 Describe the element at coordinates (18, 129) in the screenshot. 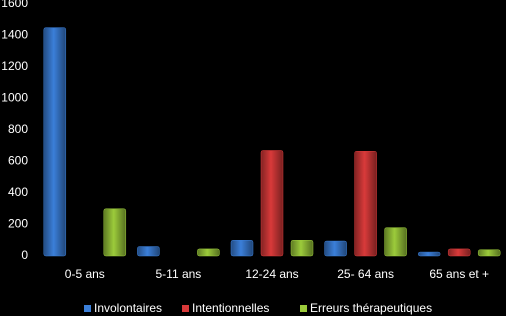

I see `y-tick-label: 800` at that location.